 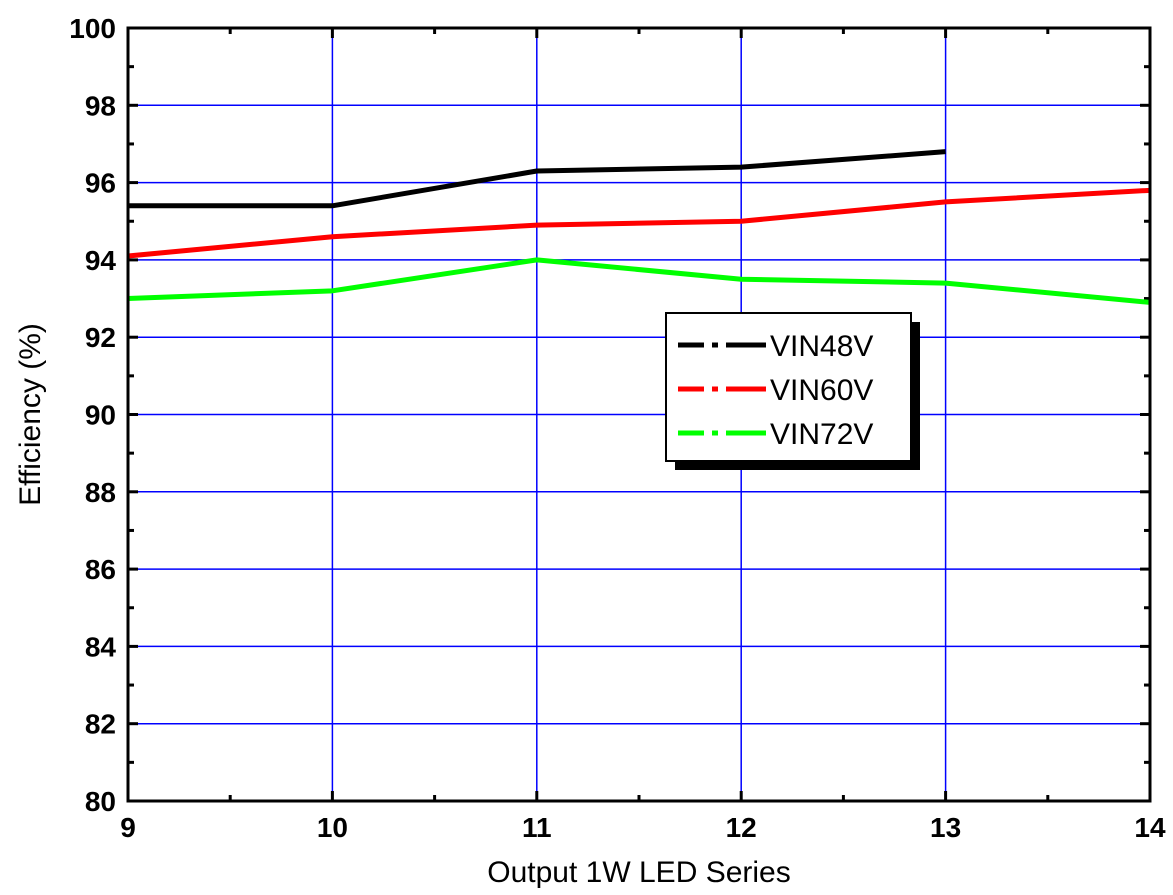 What do you see at coordinates (638, 872) in the screenshot?
I see `x-axis-title: Output 1W LED Series` at bounding box center [638, 872].